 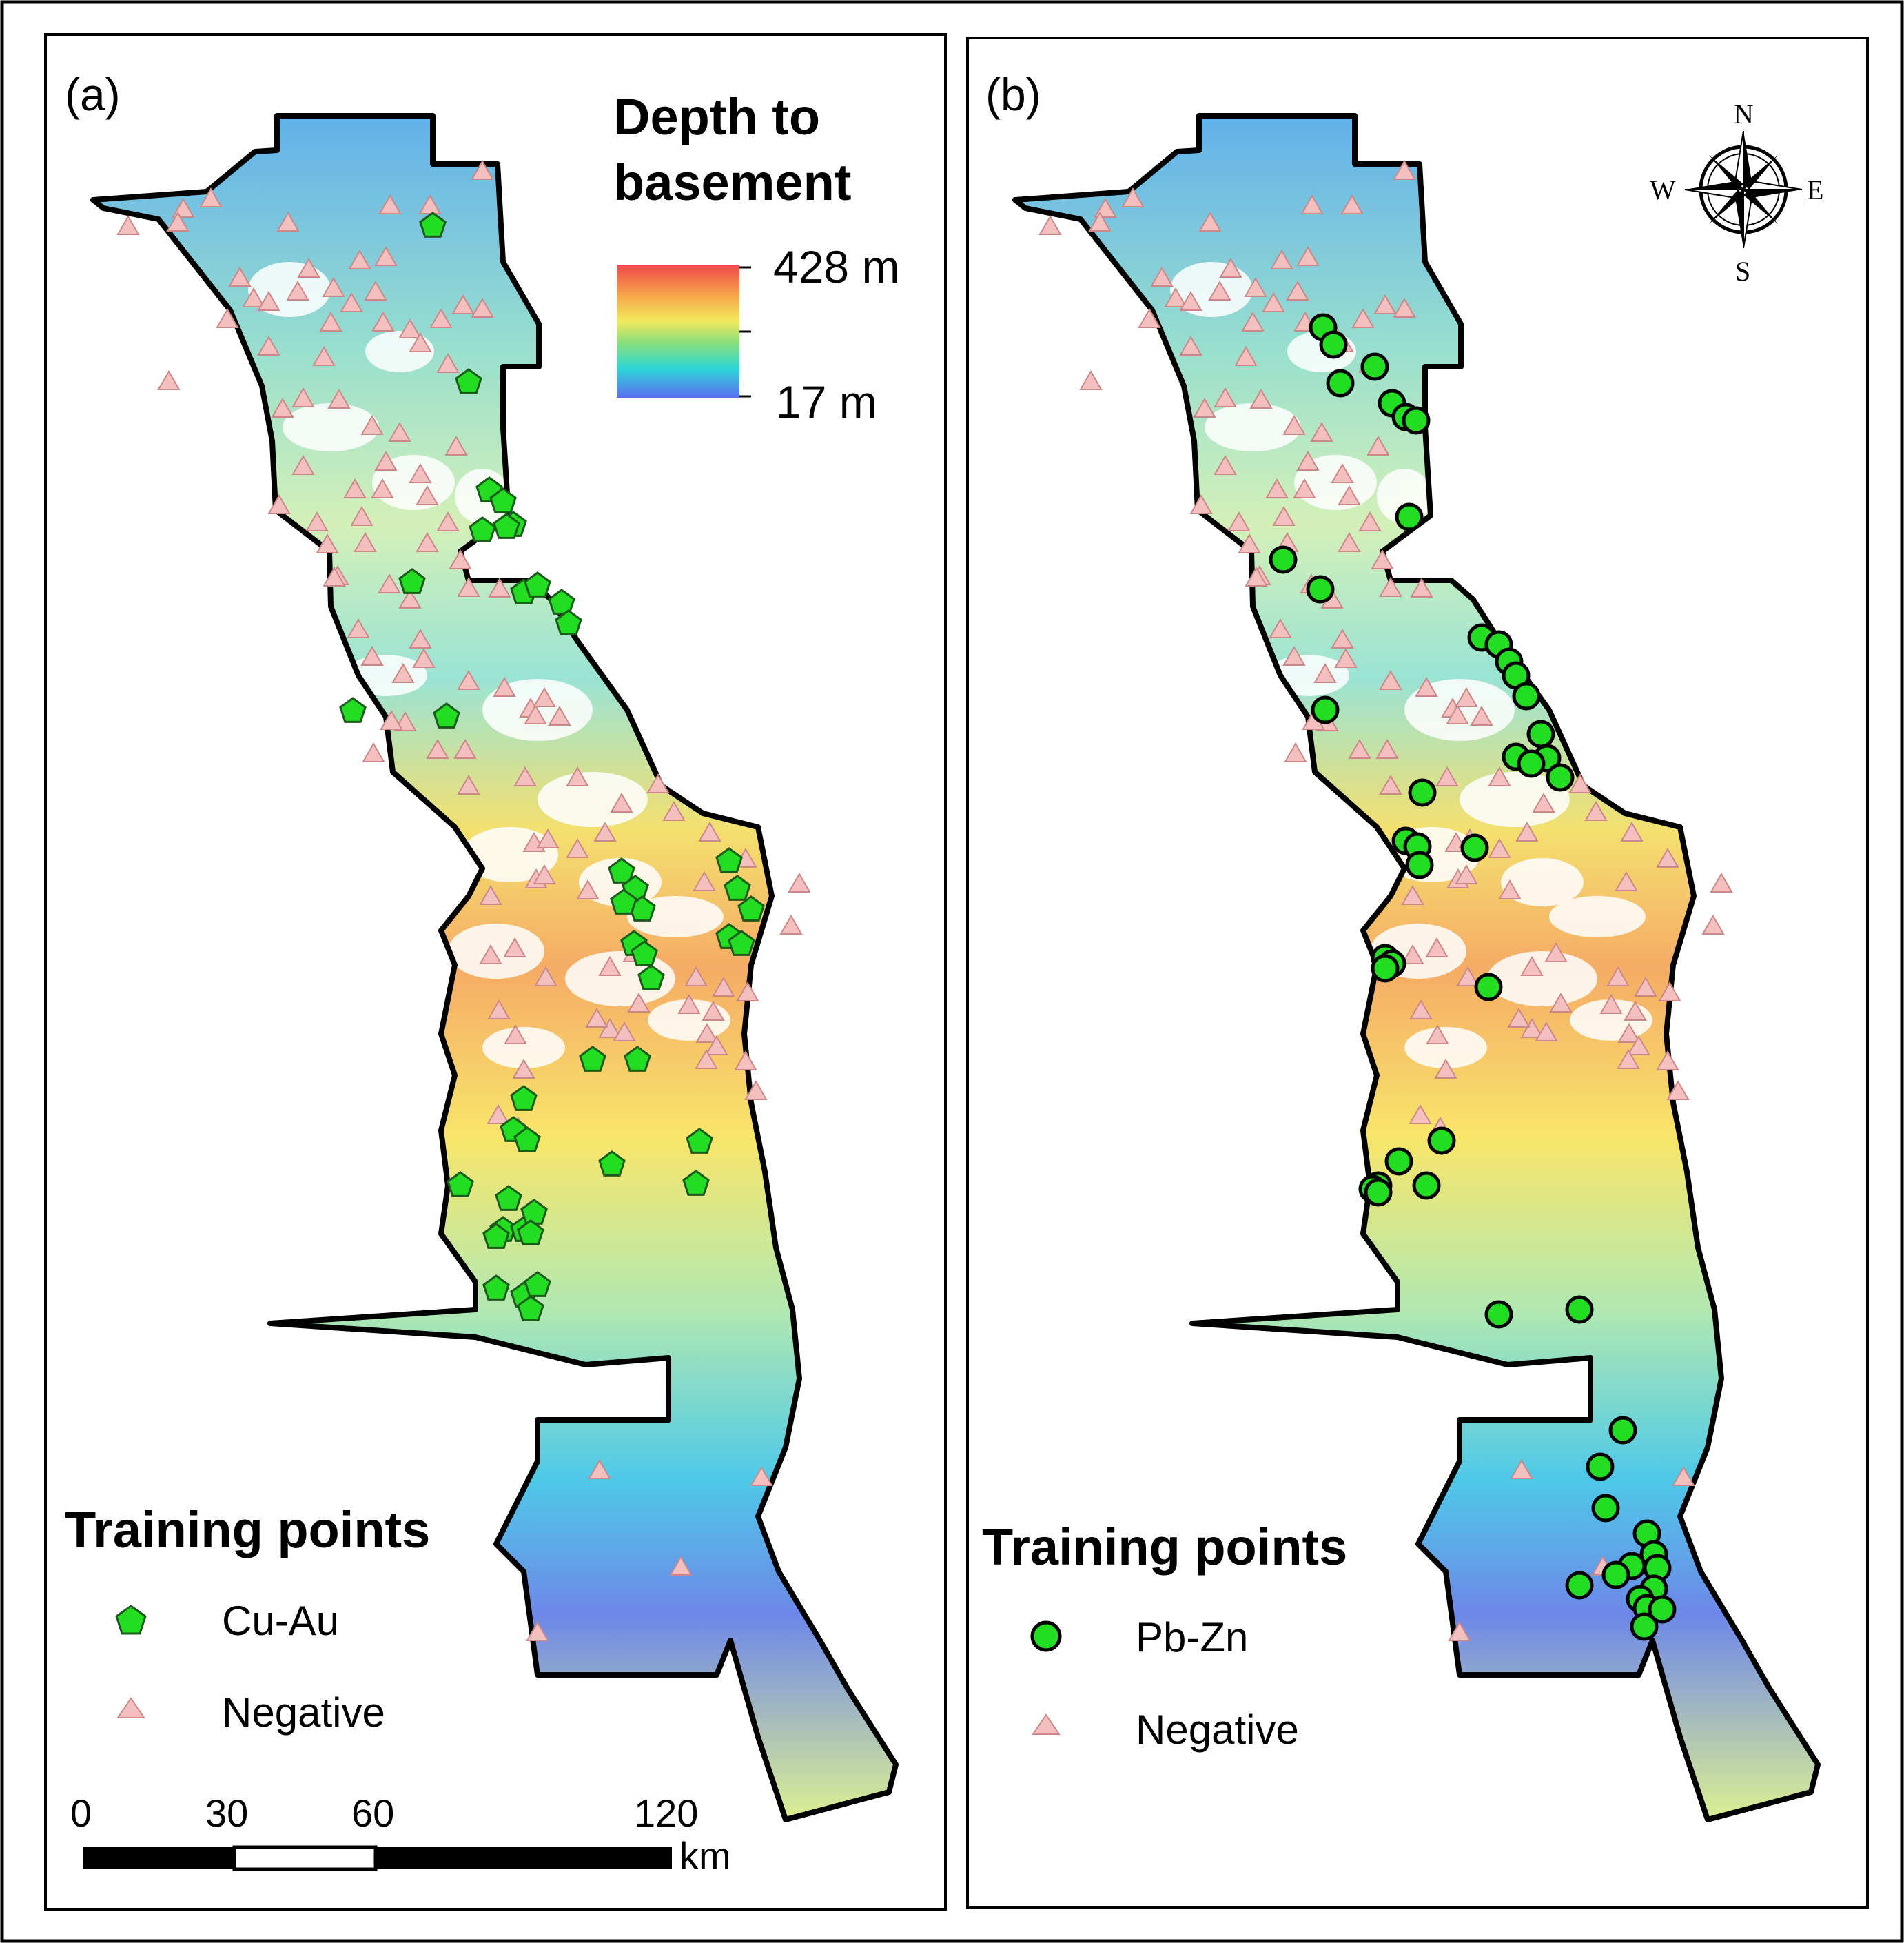 I want to click on depth-color-ramp, so click(x=678, y=331).